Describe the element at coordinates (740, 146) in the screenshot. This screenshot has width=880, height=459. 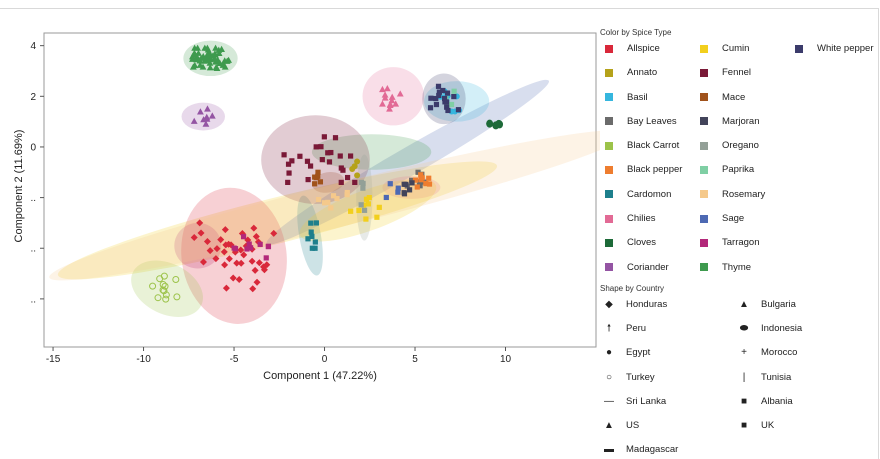
I see `legend-label: Oregano` at that location.